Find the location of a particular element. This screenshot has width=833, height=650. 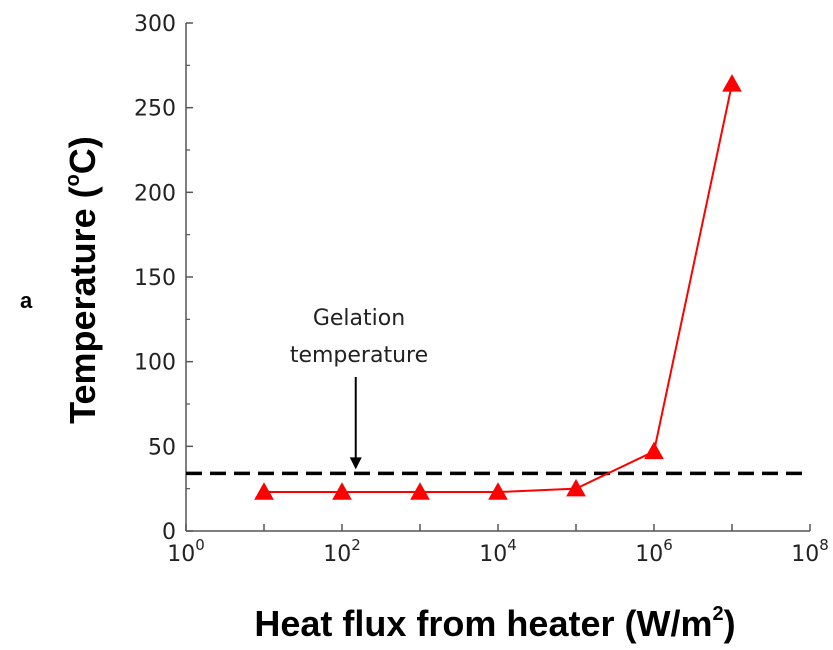

annotation-line-2: temperature is located at coordinates (359, 355).